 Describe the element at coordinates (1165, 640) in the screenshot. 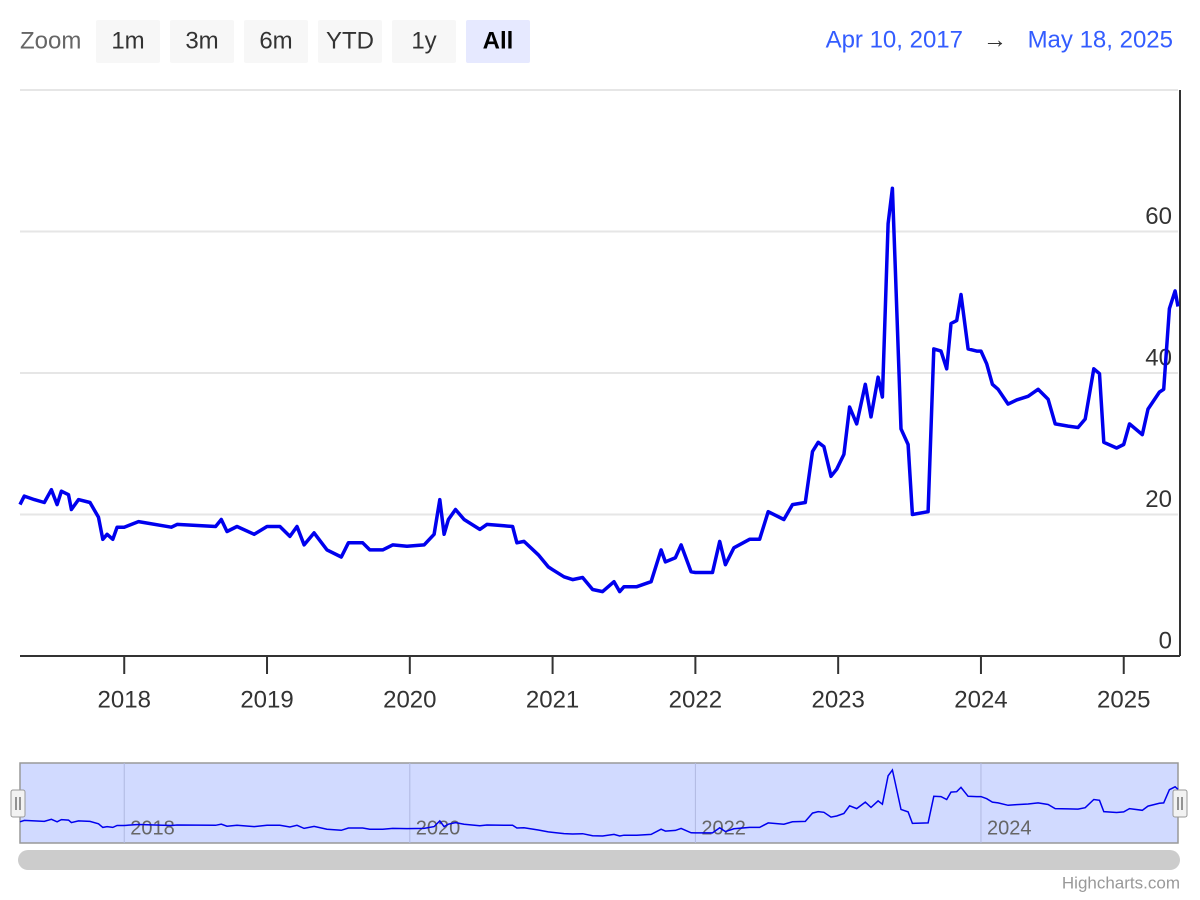

I see `y-tick-label: 0` at that location.